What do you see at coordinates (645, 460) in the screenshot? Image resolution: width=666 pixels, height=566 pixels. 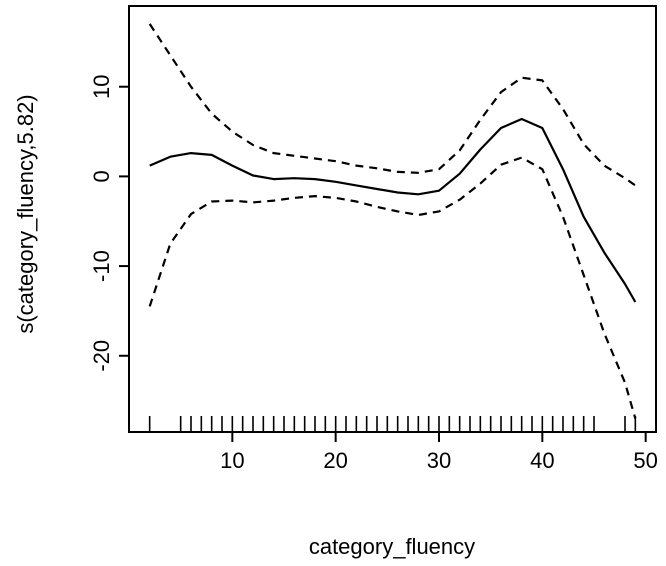 I see `x-tick-label: 50` at bounding box center [645, 460].